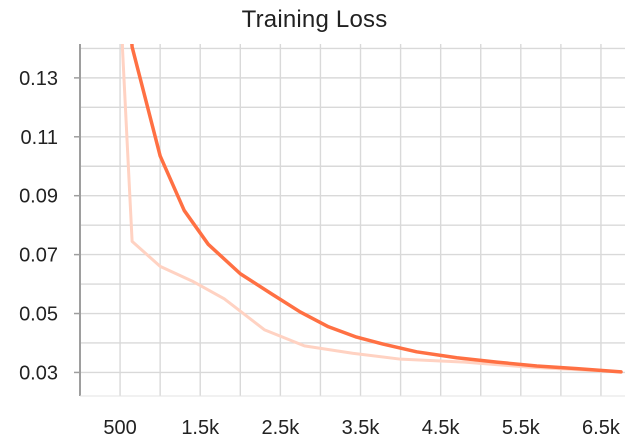 This screenshot has width=629, height=439. Describe the element at coordinates (38, 315) in the screenshot. I see `y-tick-label: 0.05` at that location.